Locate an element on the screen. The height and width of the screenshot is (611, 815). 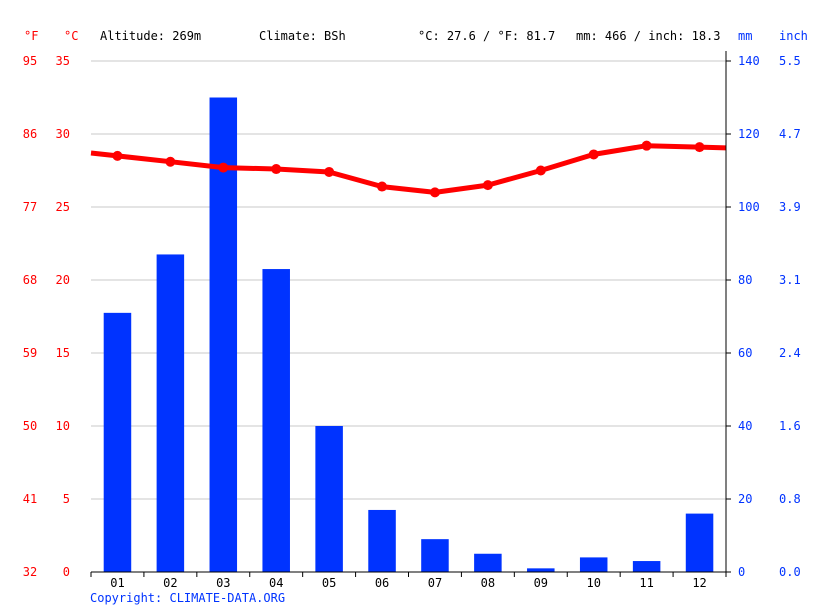
y-tick-c: 5 is located at coordinates (66, 499).